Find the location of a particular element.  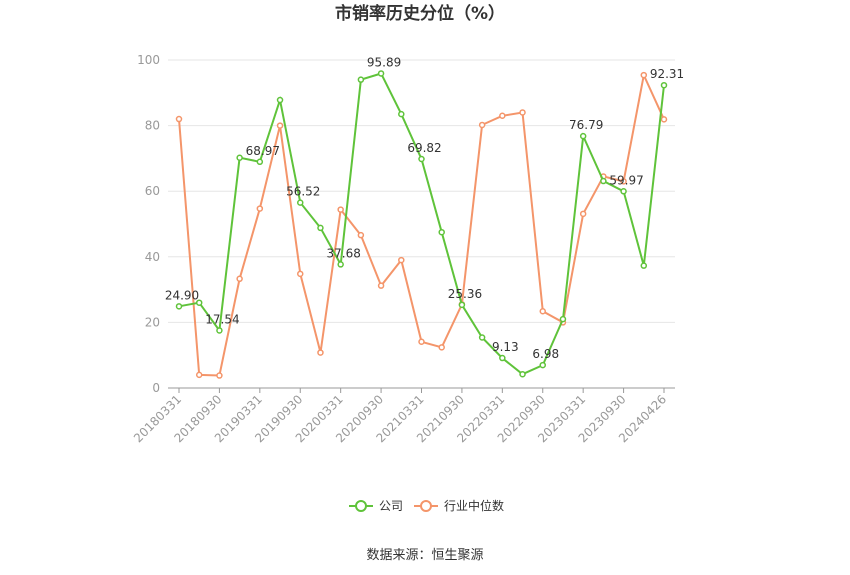

data-label: 56.52 is located at coordinates (303, 192).